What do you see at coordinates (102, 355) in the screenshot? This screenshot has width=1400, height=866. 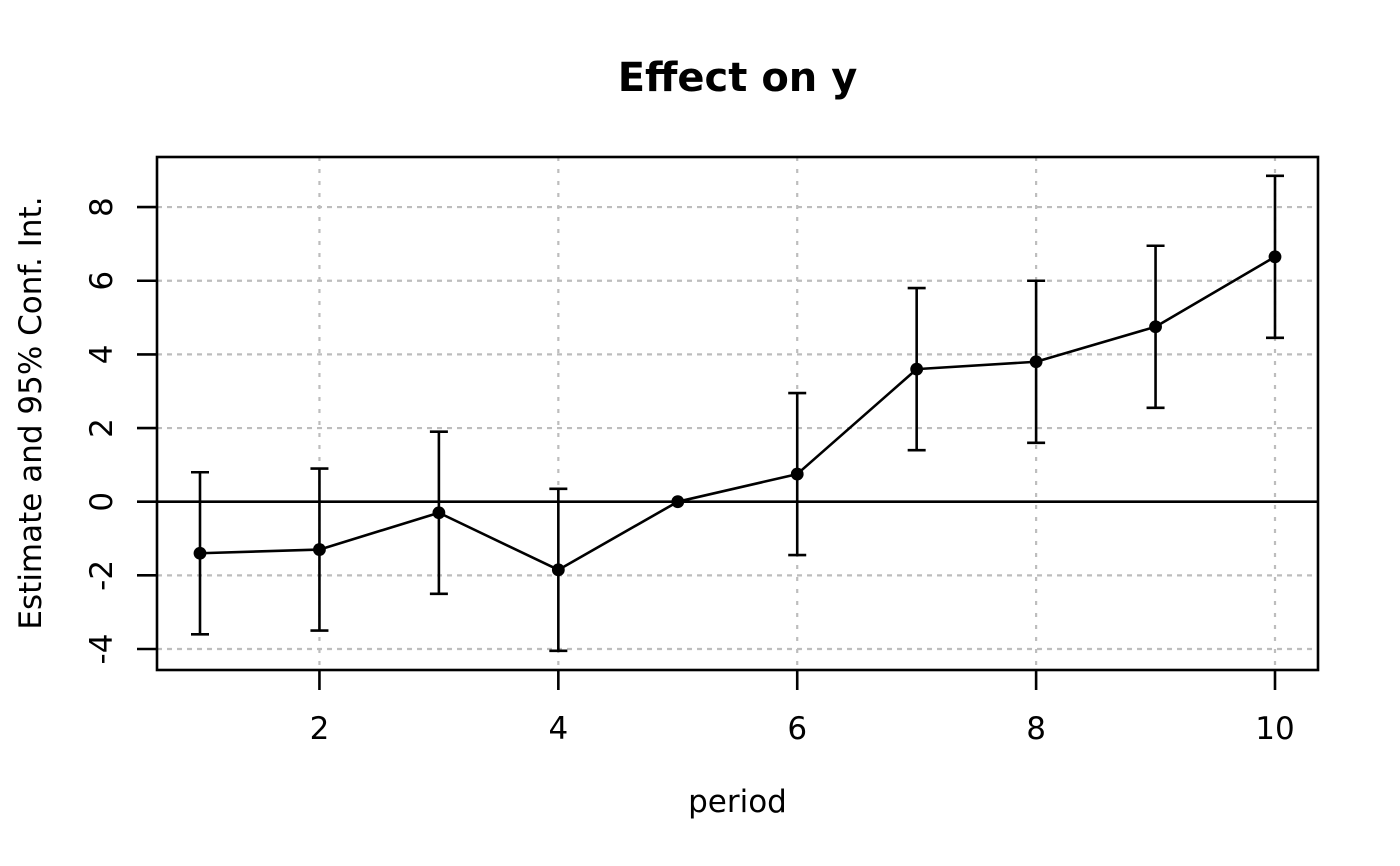 I see `y-tick-label: 4` at bounding box center [102, 355].